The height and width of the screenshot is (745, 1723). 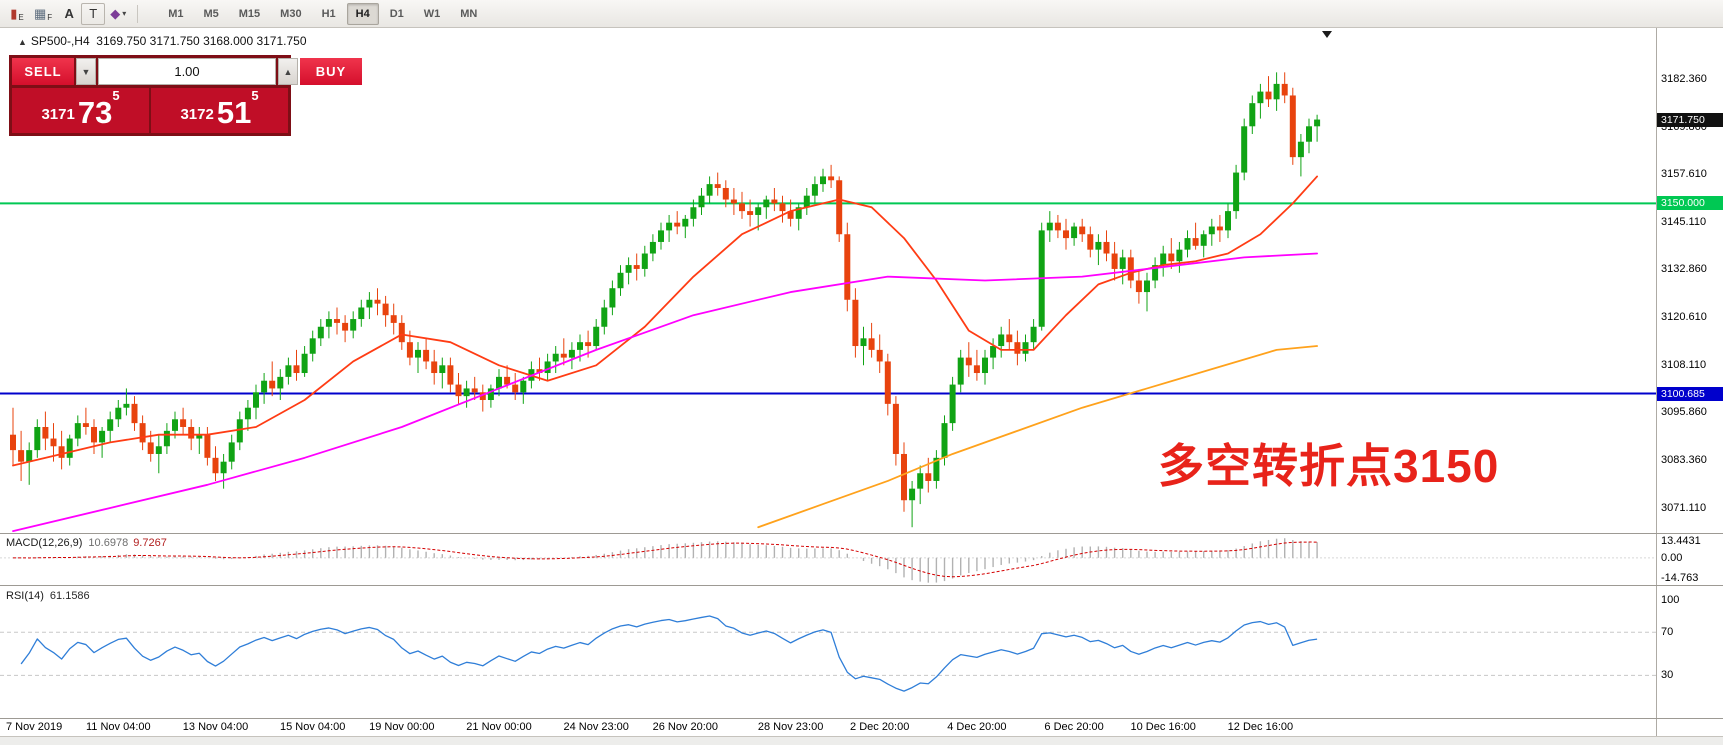 What do you see at coordinates (432, 13) in the screenshot?
I see `timeframe-button-w1: W1` at bounding box center [432, 13].